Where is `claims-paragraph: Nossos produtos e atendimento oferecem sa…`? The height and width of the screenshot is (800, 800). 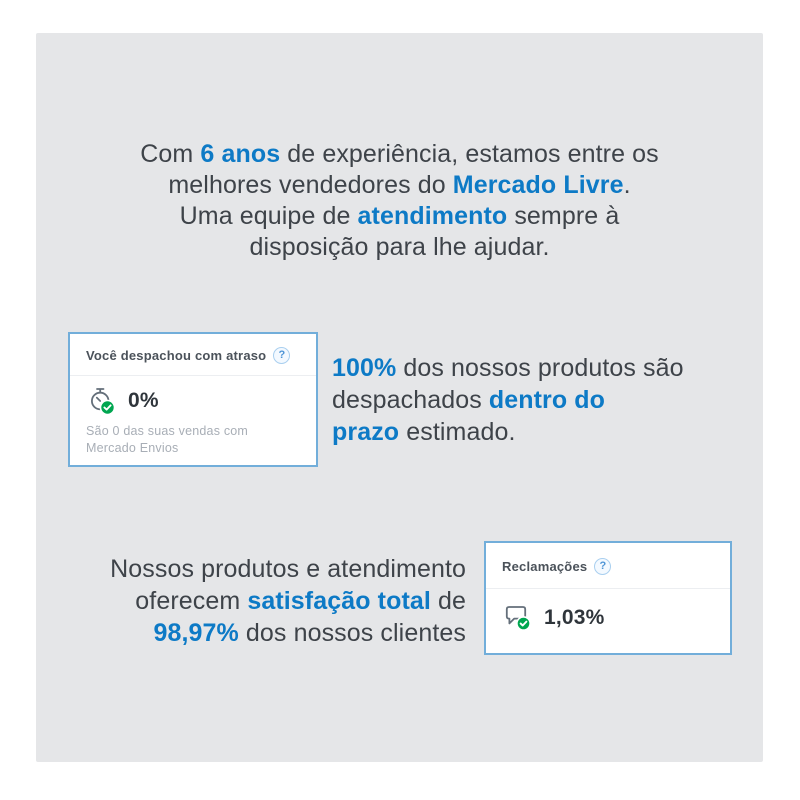 claims-paragraph: Nossos produtos e atendimento oferecem sa… is located at coordinates (288, 601).